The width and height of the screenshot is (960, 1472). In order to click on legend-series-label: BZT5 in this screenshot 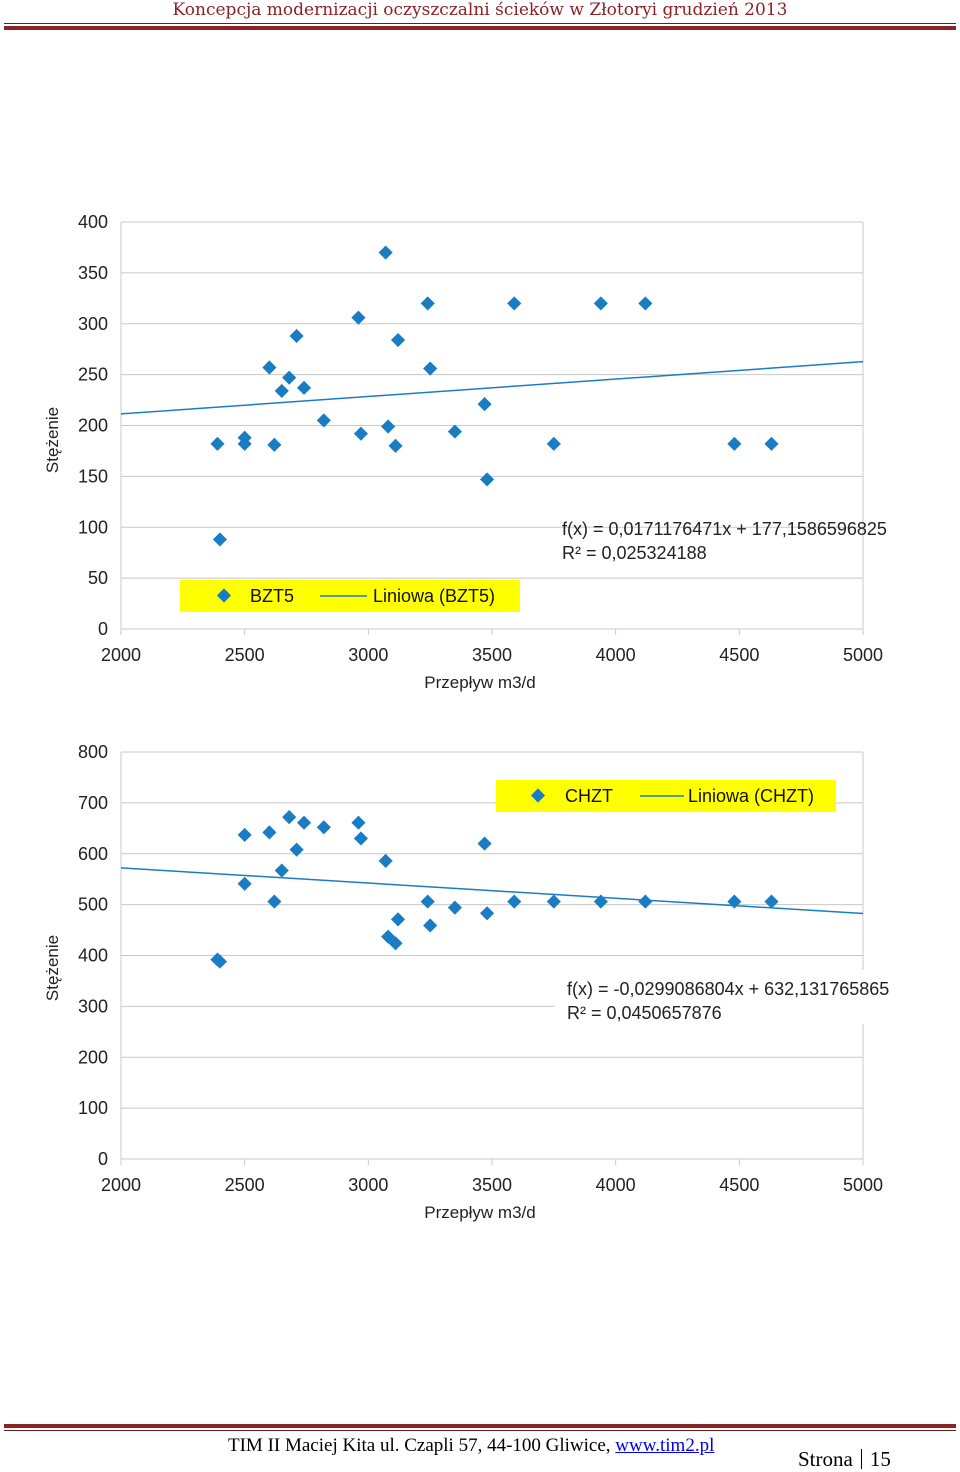, I will do `click(272, 596)`.